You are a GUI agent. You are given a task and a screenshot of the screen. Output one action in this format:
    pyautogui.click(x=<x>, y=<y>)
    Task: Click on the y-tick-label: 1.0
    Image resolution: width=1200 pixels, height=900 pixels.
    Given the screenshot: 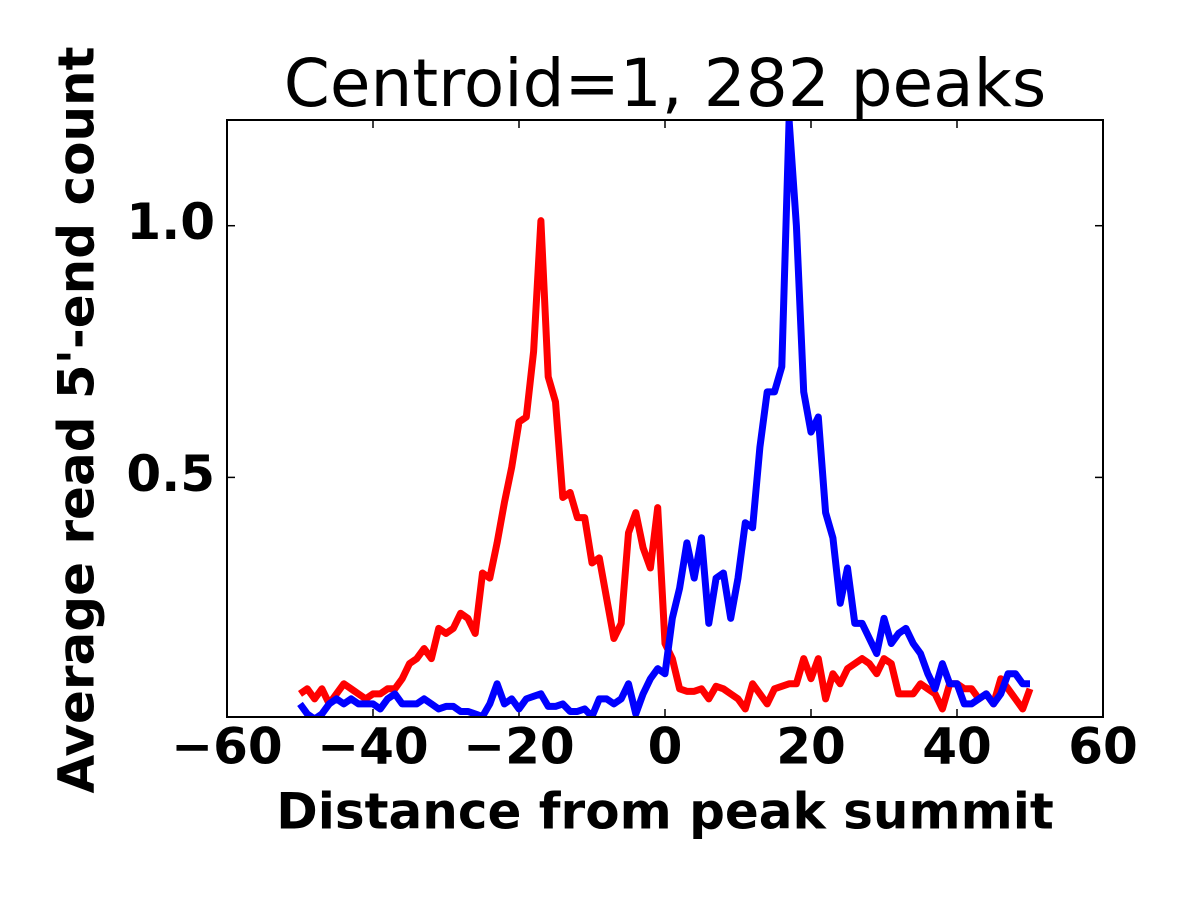 What is the action you would take?
    pyautogui.click(x=170, y=222)
    